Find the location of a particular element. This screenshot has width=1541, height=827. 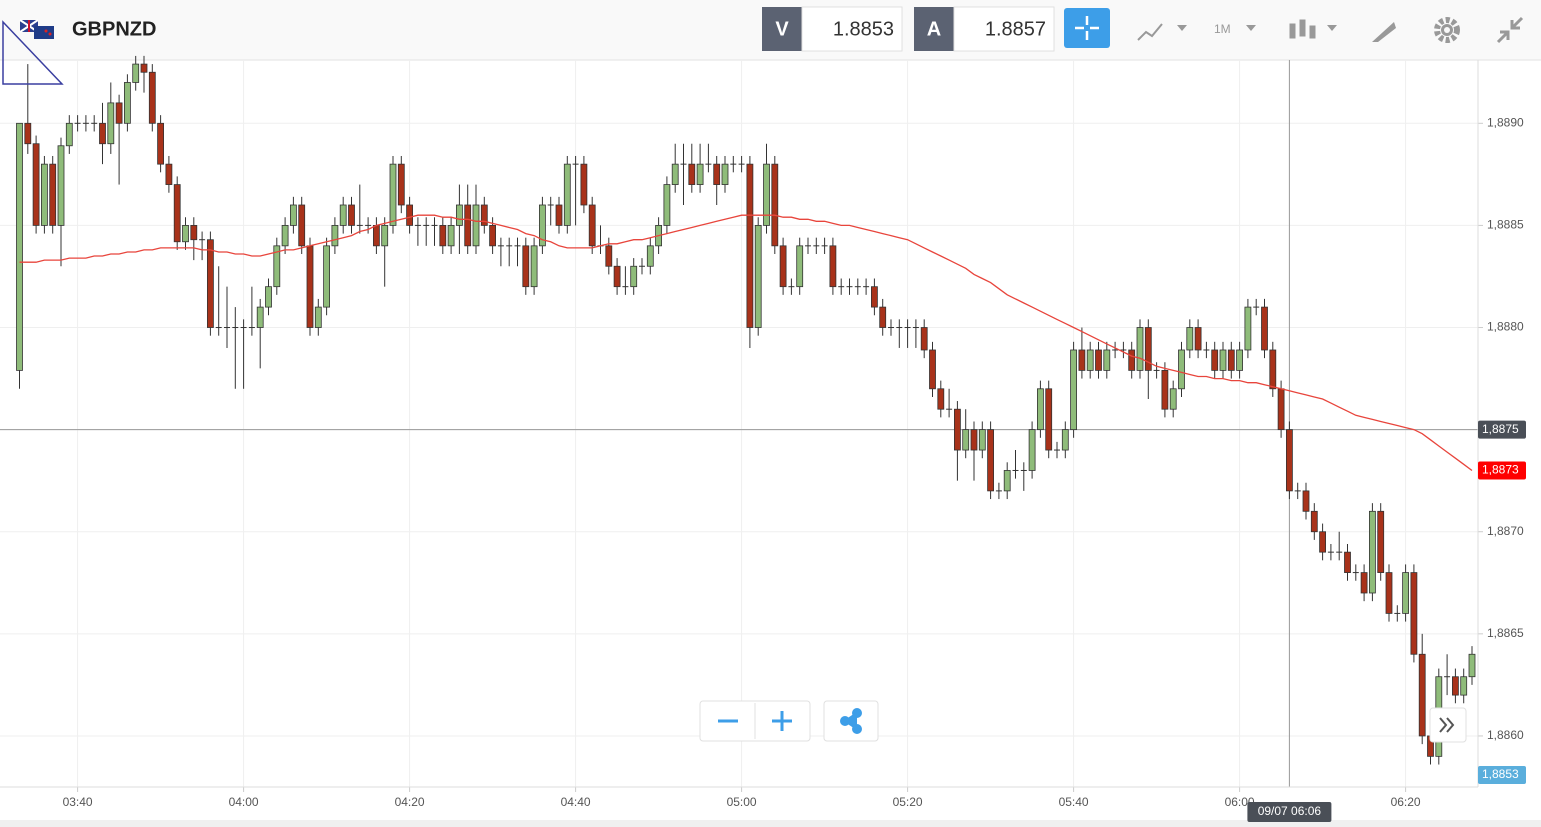

crosshair-label: 09/07 06:06 is located at coordinates (1290, 811).